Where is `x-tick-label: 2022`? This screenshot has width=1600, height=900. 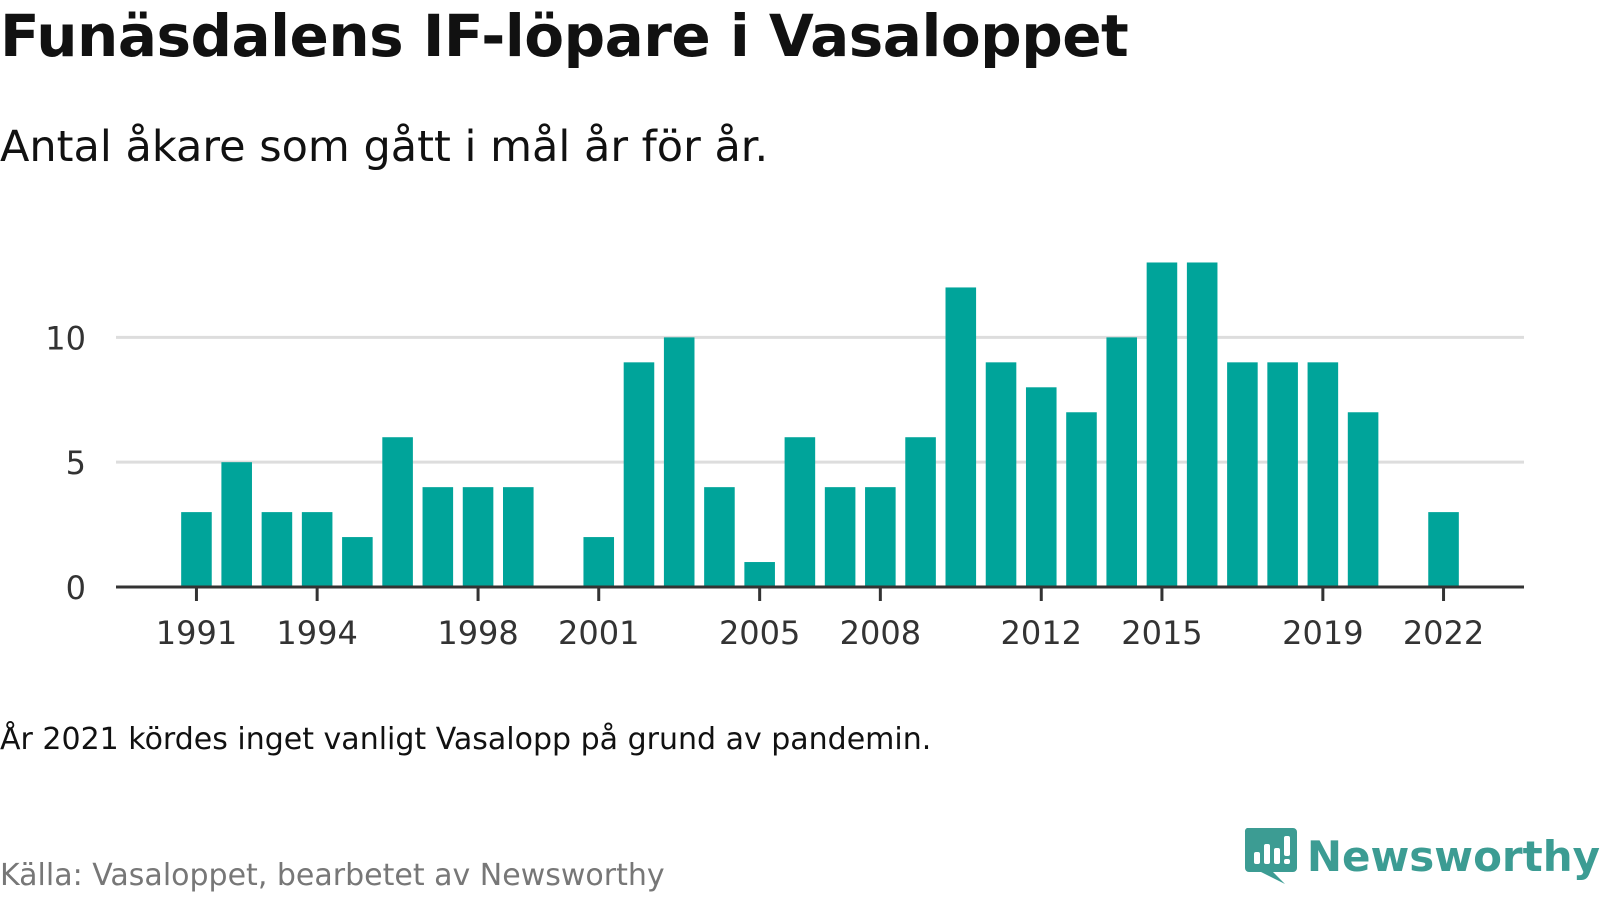 x-tick-label: 2022 is located at coordinates (1443, 633).